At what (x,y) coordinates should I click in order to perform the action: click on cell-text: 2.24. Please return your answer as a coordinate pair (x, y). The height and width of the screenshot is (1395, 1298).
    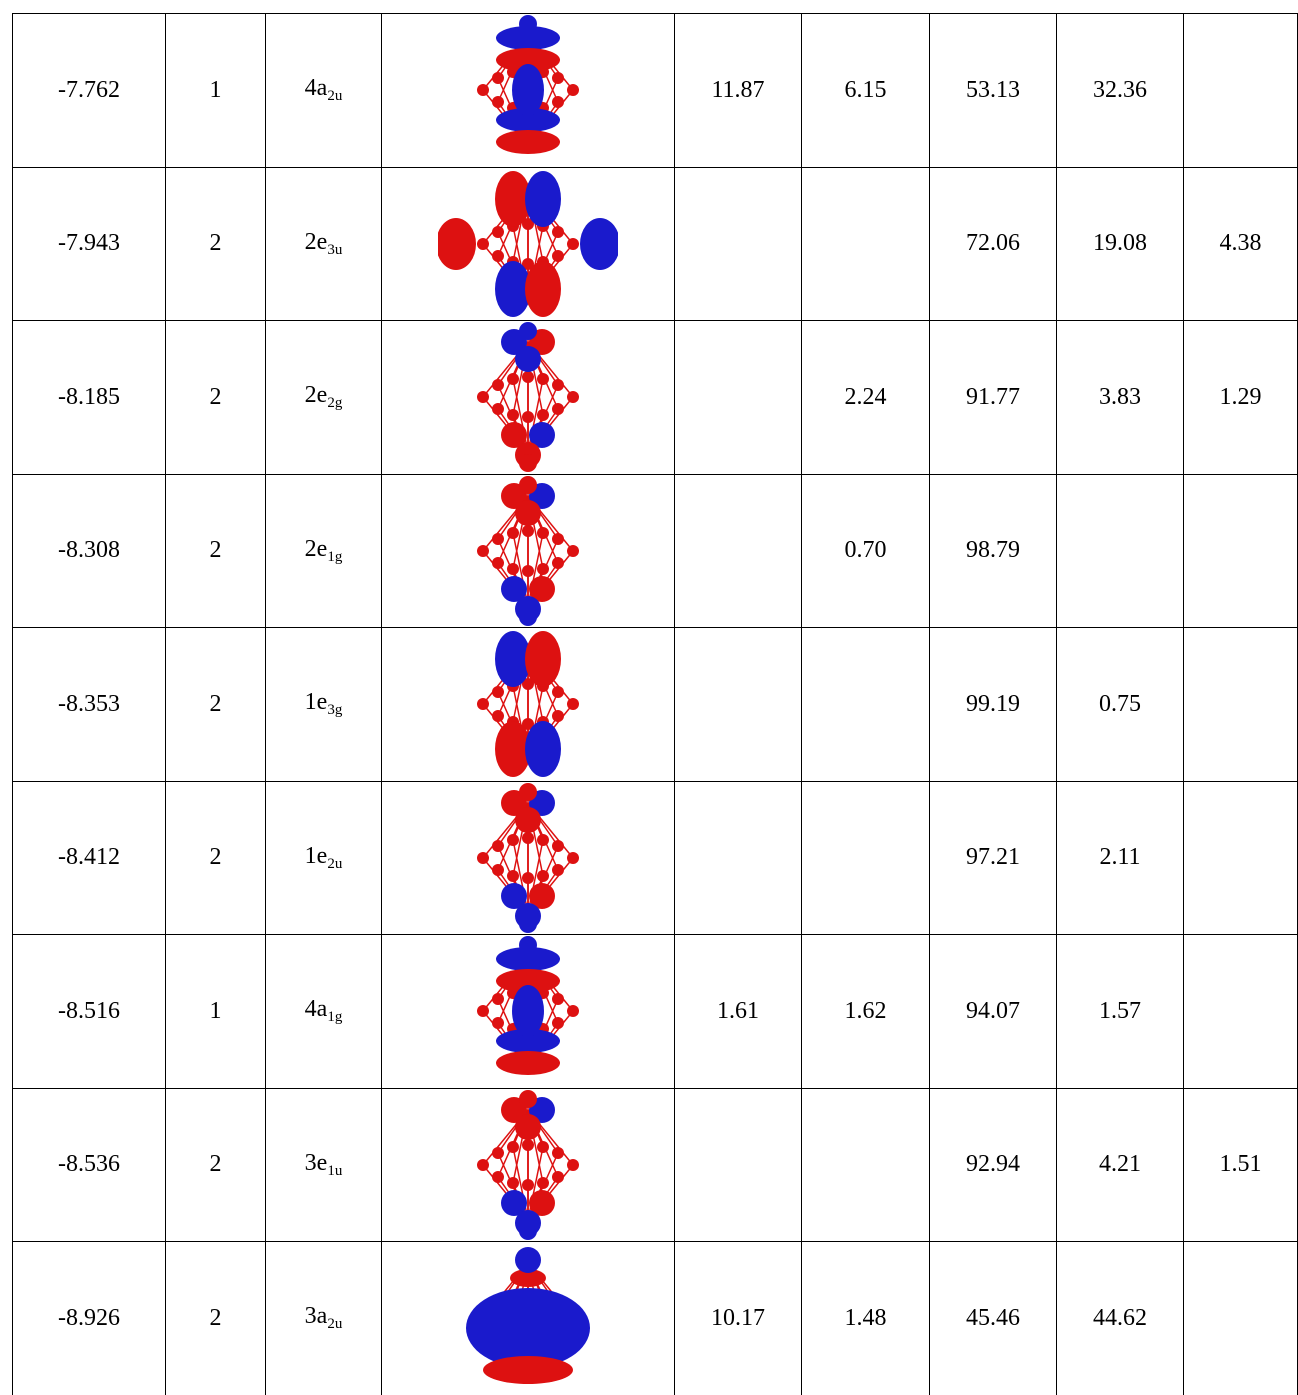
    Looking at the image, I should click on (865, 396).